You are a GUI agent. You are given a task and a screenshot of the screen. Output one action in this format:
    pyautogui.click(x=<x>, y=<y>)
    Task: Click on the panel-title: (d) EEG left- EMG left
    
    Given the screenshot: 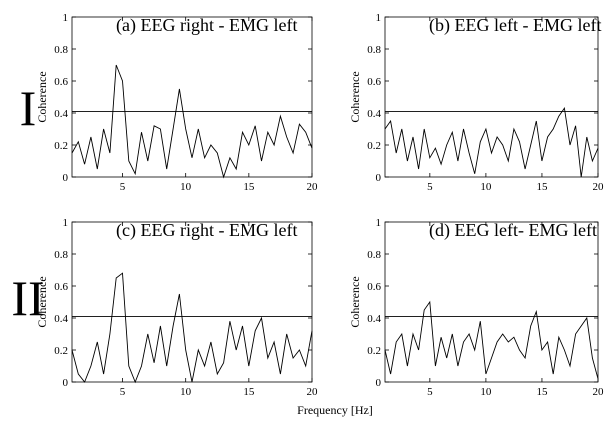 What is the action you would take?
    pyautogui.click(x=513, y=230)
    